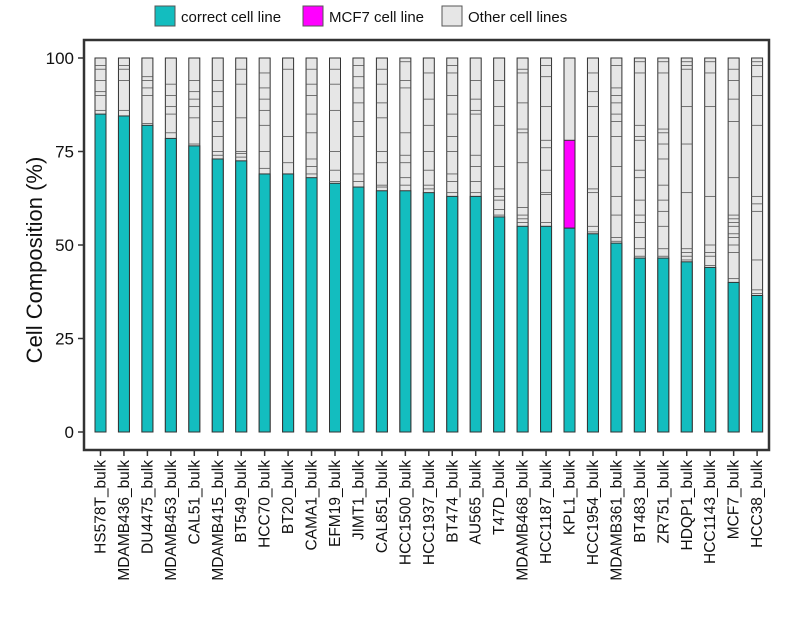 The height and width of the screenshot is (621, 805). I want to click on x-tick-label: HCC1937_bulk, so click(429, 512).